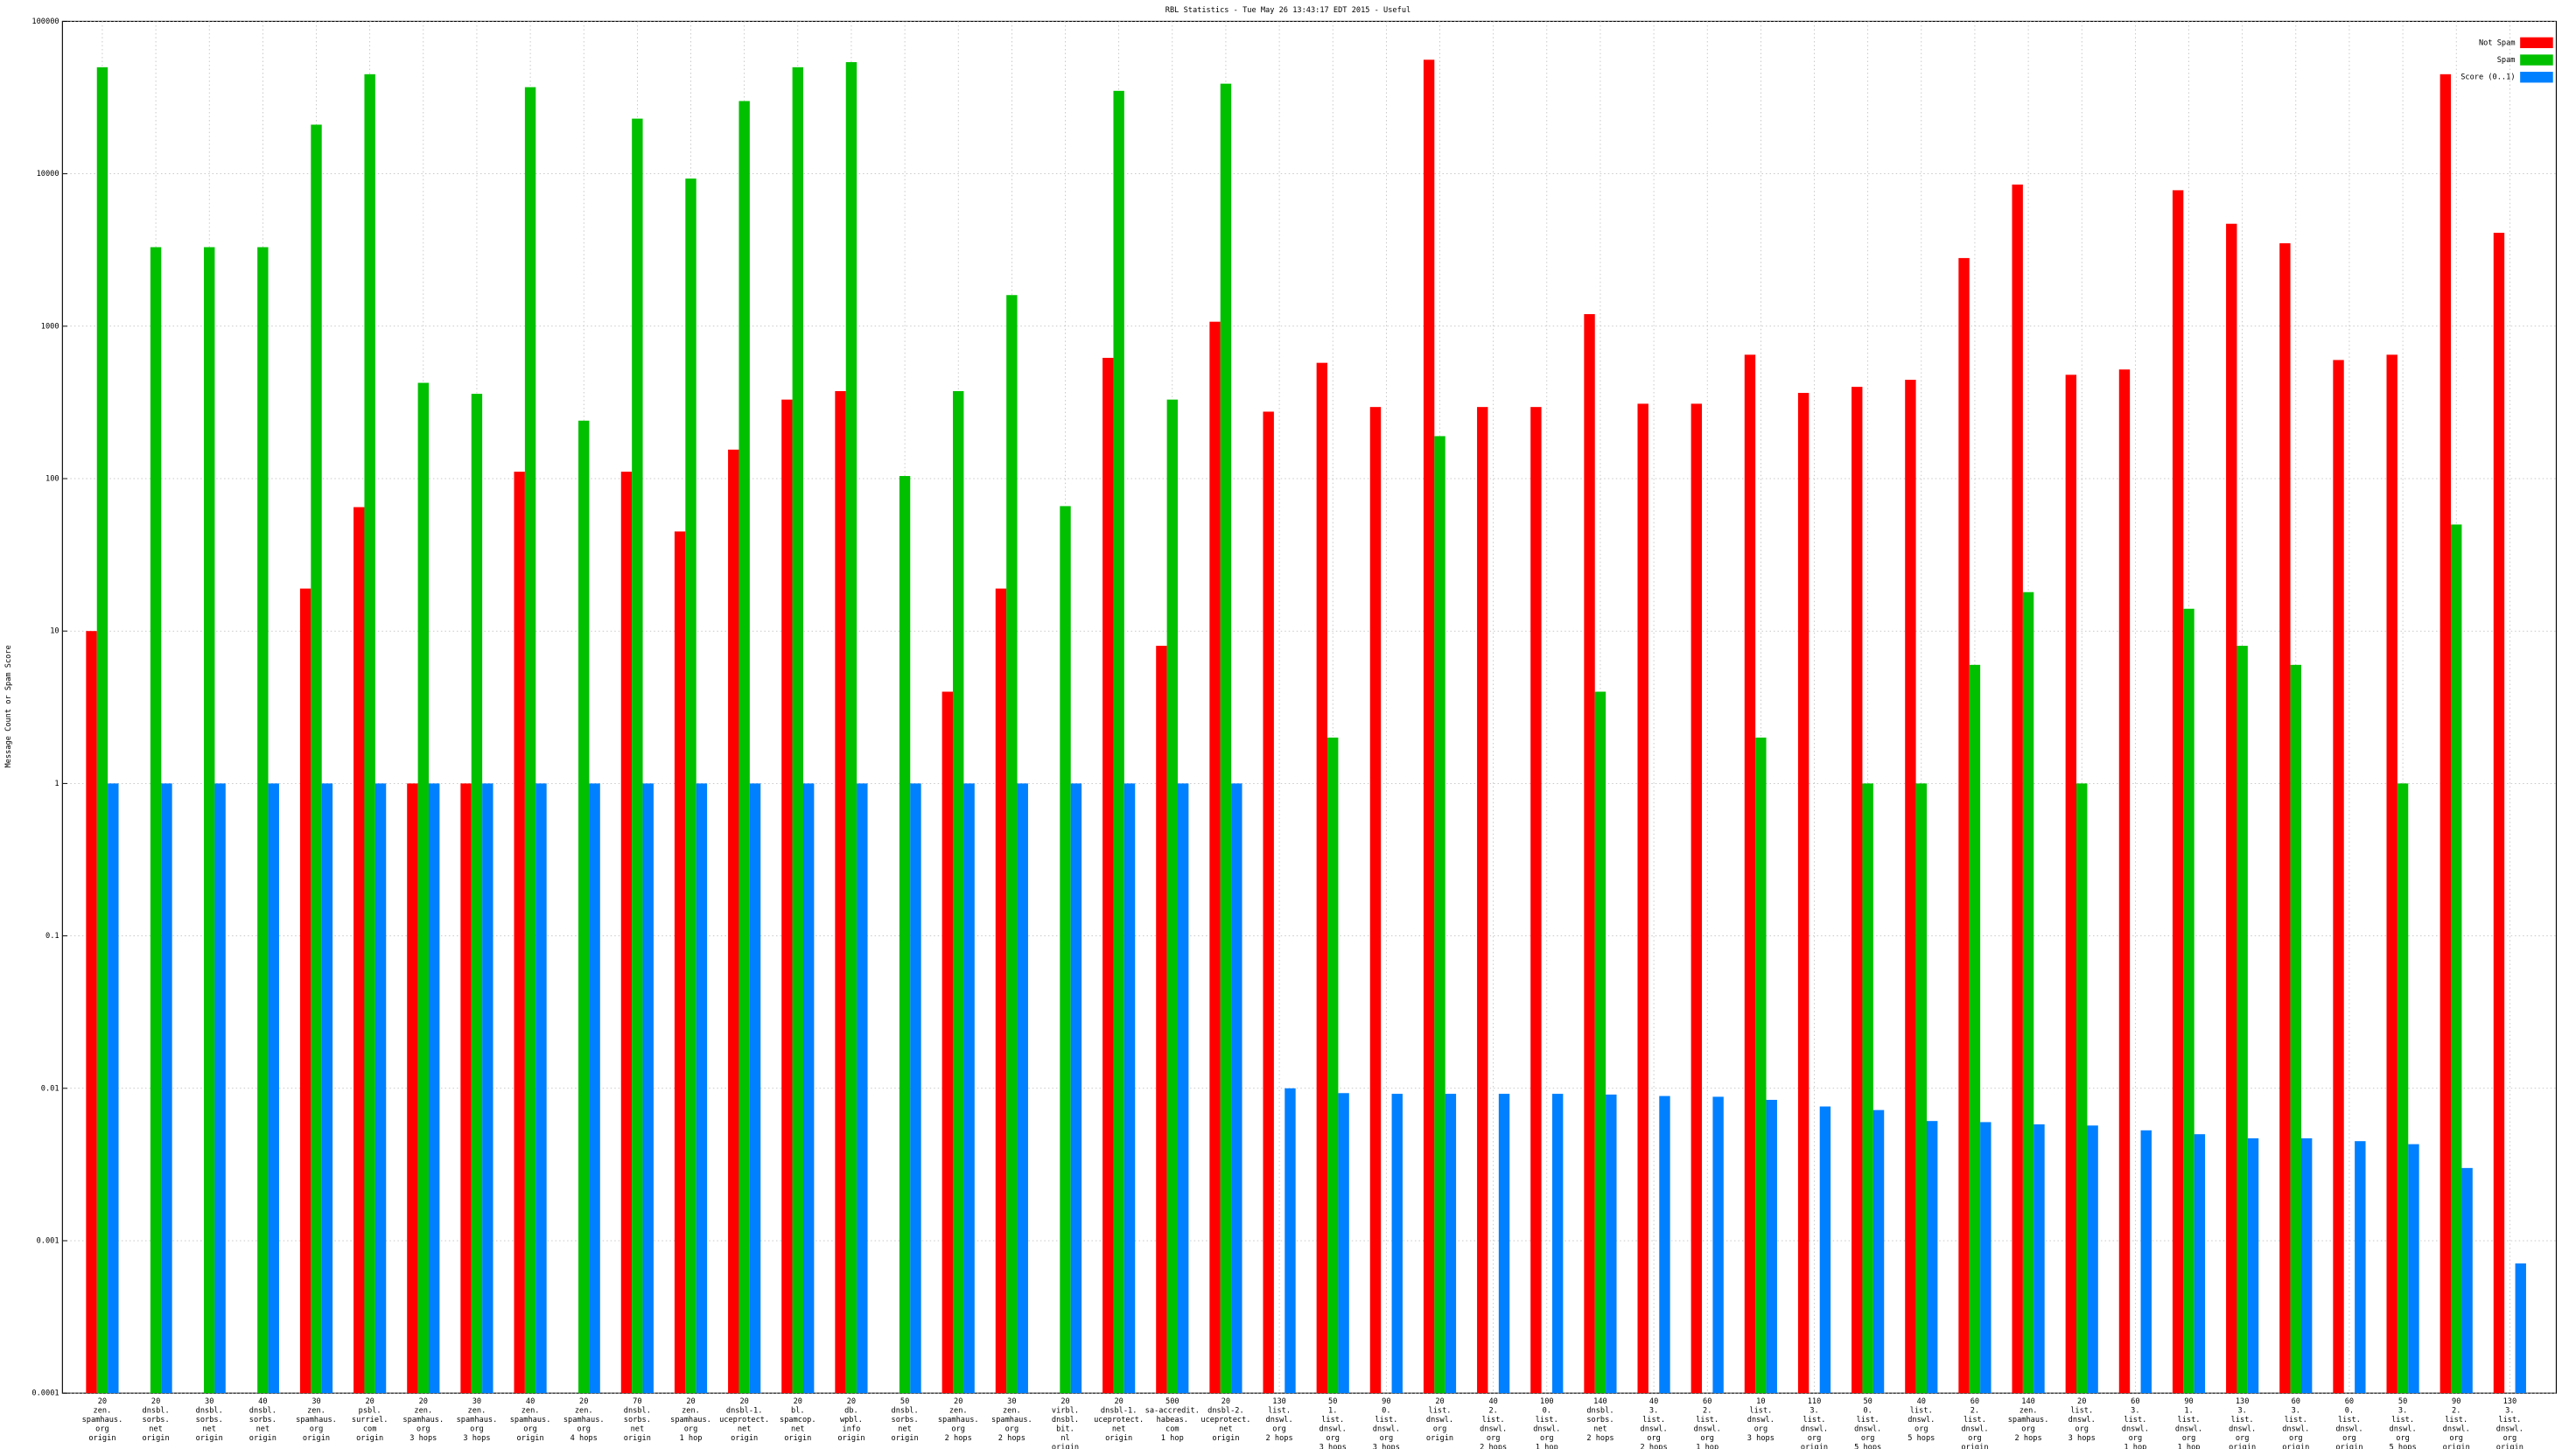  Describe the element at coordinates (2506, 60) in the screenshot. I see `legend-label: Spam` at that location.